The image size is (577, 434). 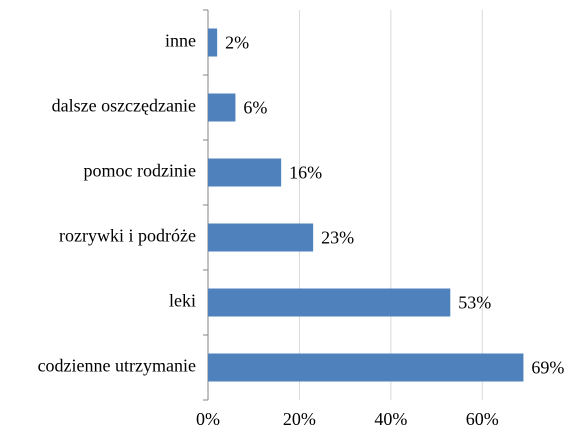 I want to click on data-label: 53%, so click(x=474, y=303).